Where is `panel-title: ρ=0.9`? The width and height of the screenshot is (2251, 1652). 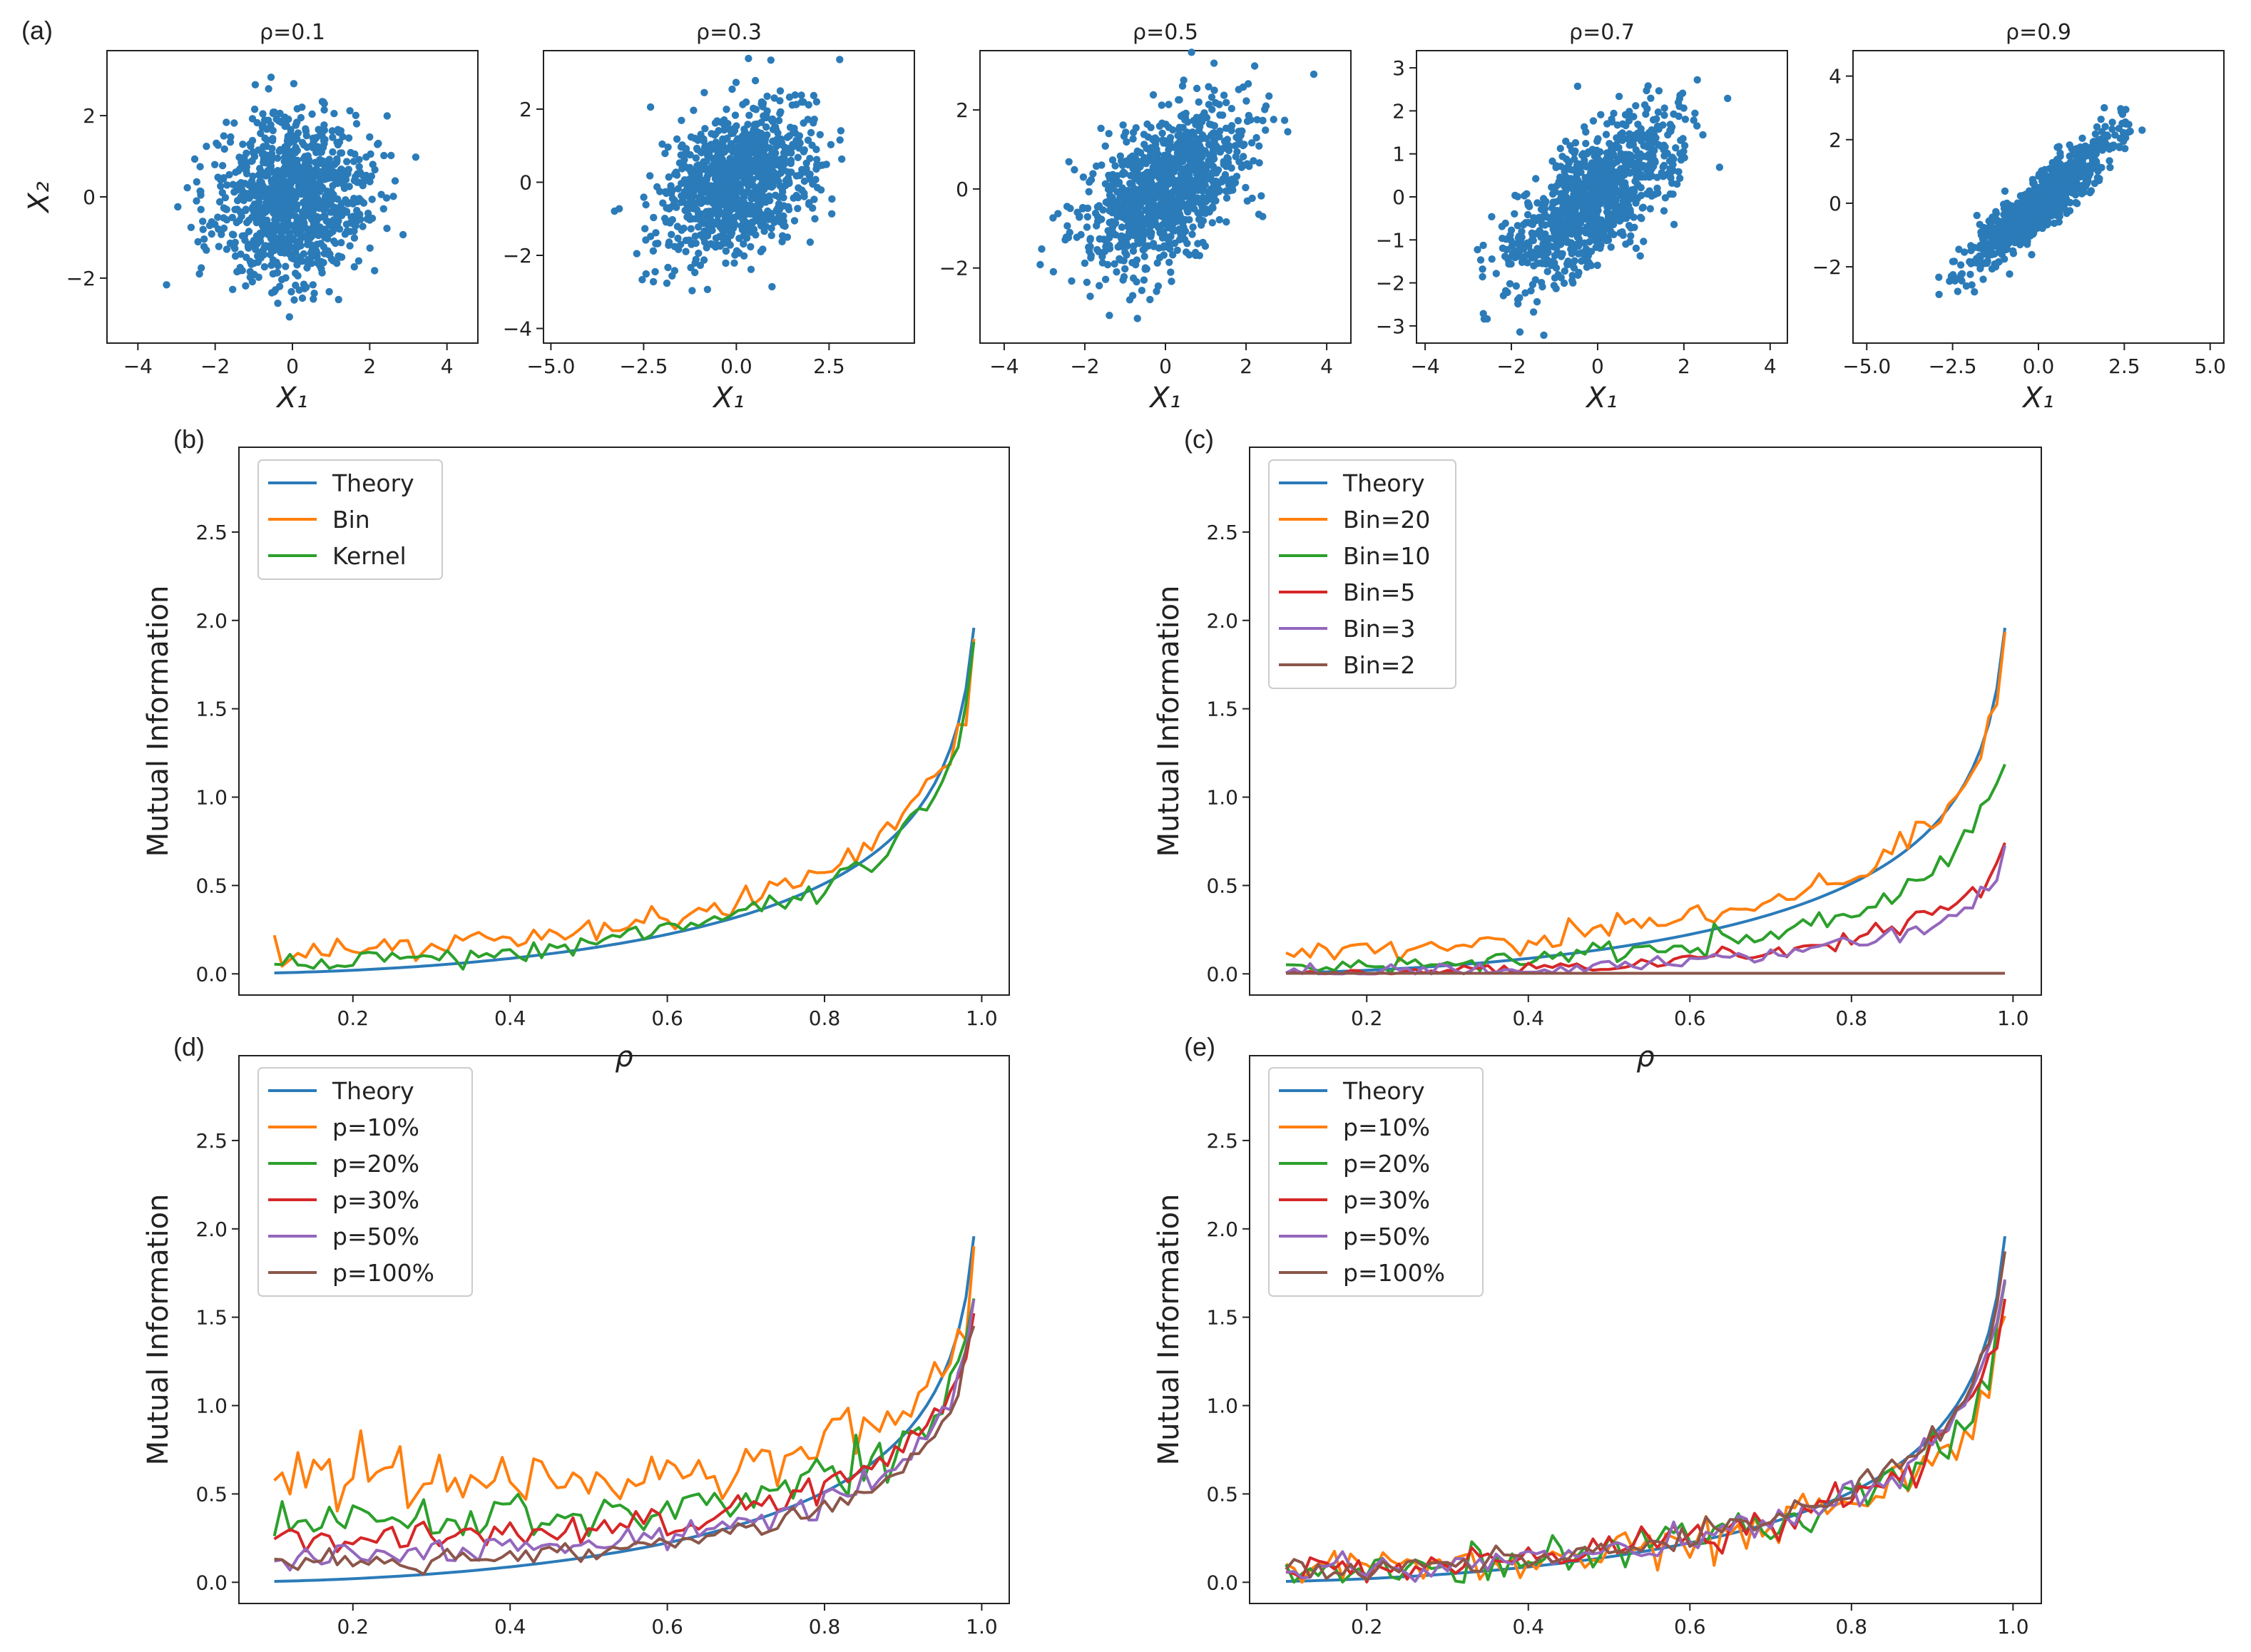
panel-title: ρ=0.9 is located at coordinates (2038, 32).